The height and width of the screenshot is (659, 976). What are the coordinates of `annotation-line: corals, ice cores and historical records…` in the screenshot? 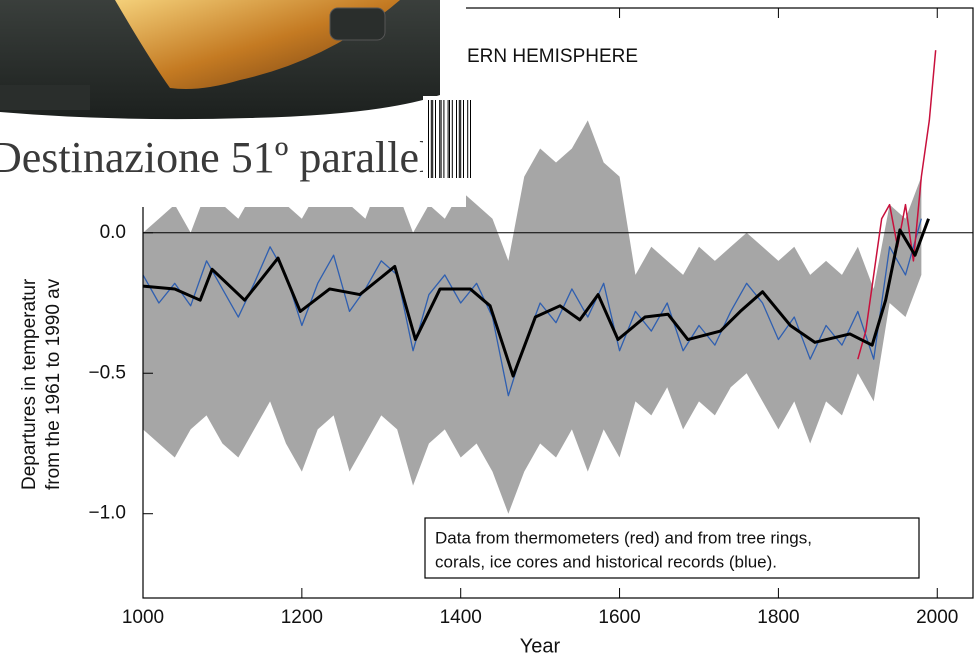 It's located at (606, 561).